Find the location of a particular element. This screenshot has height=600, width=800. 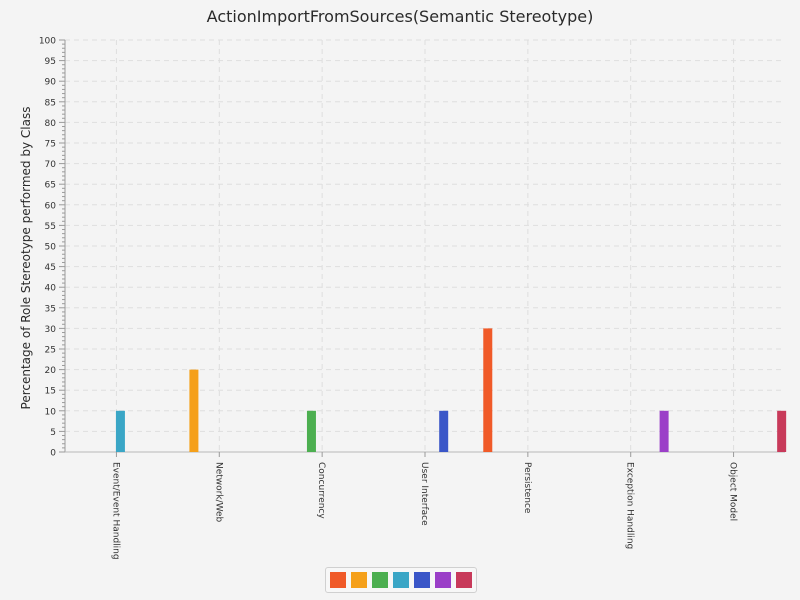

y-tick-label: 45 is located at coordinates (50, 268).